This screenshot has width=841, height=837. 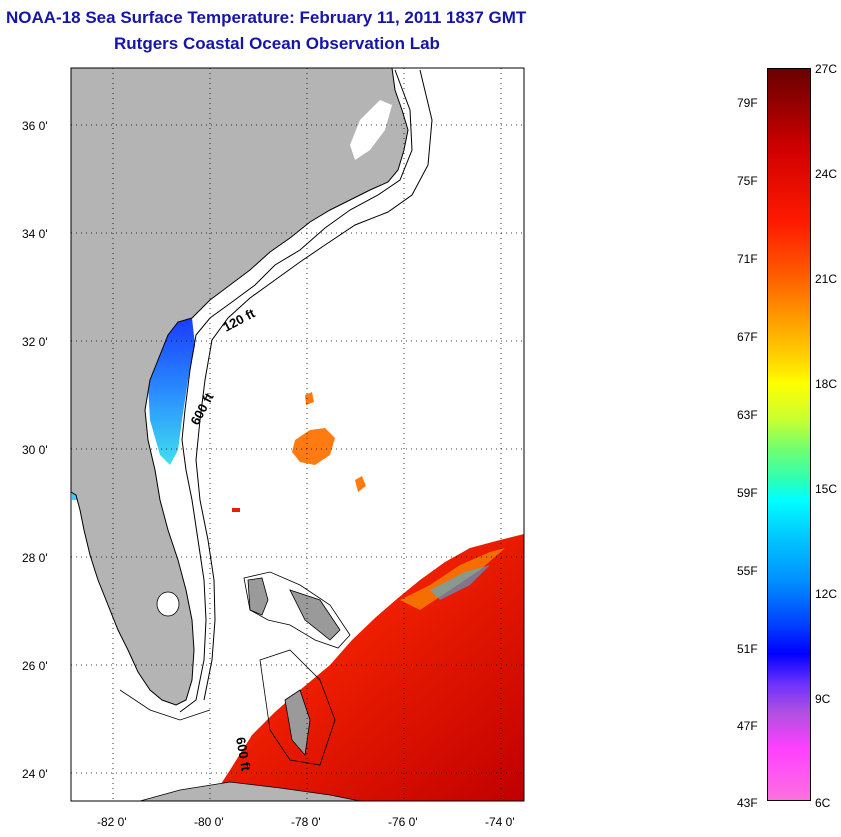 I want to click on colorbar-label-c: 15C, so click(x=826, y=489).